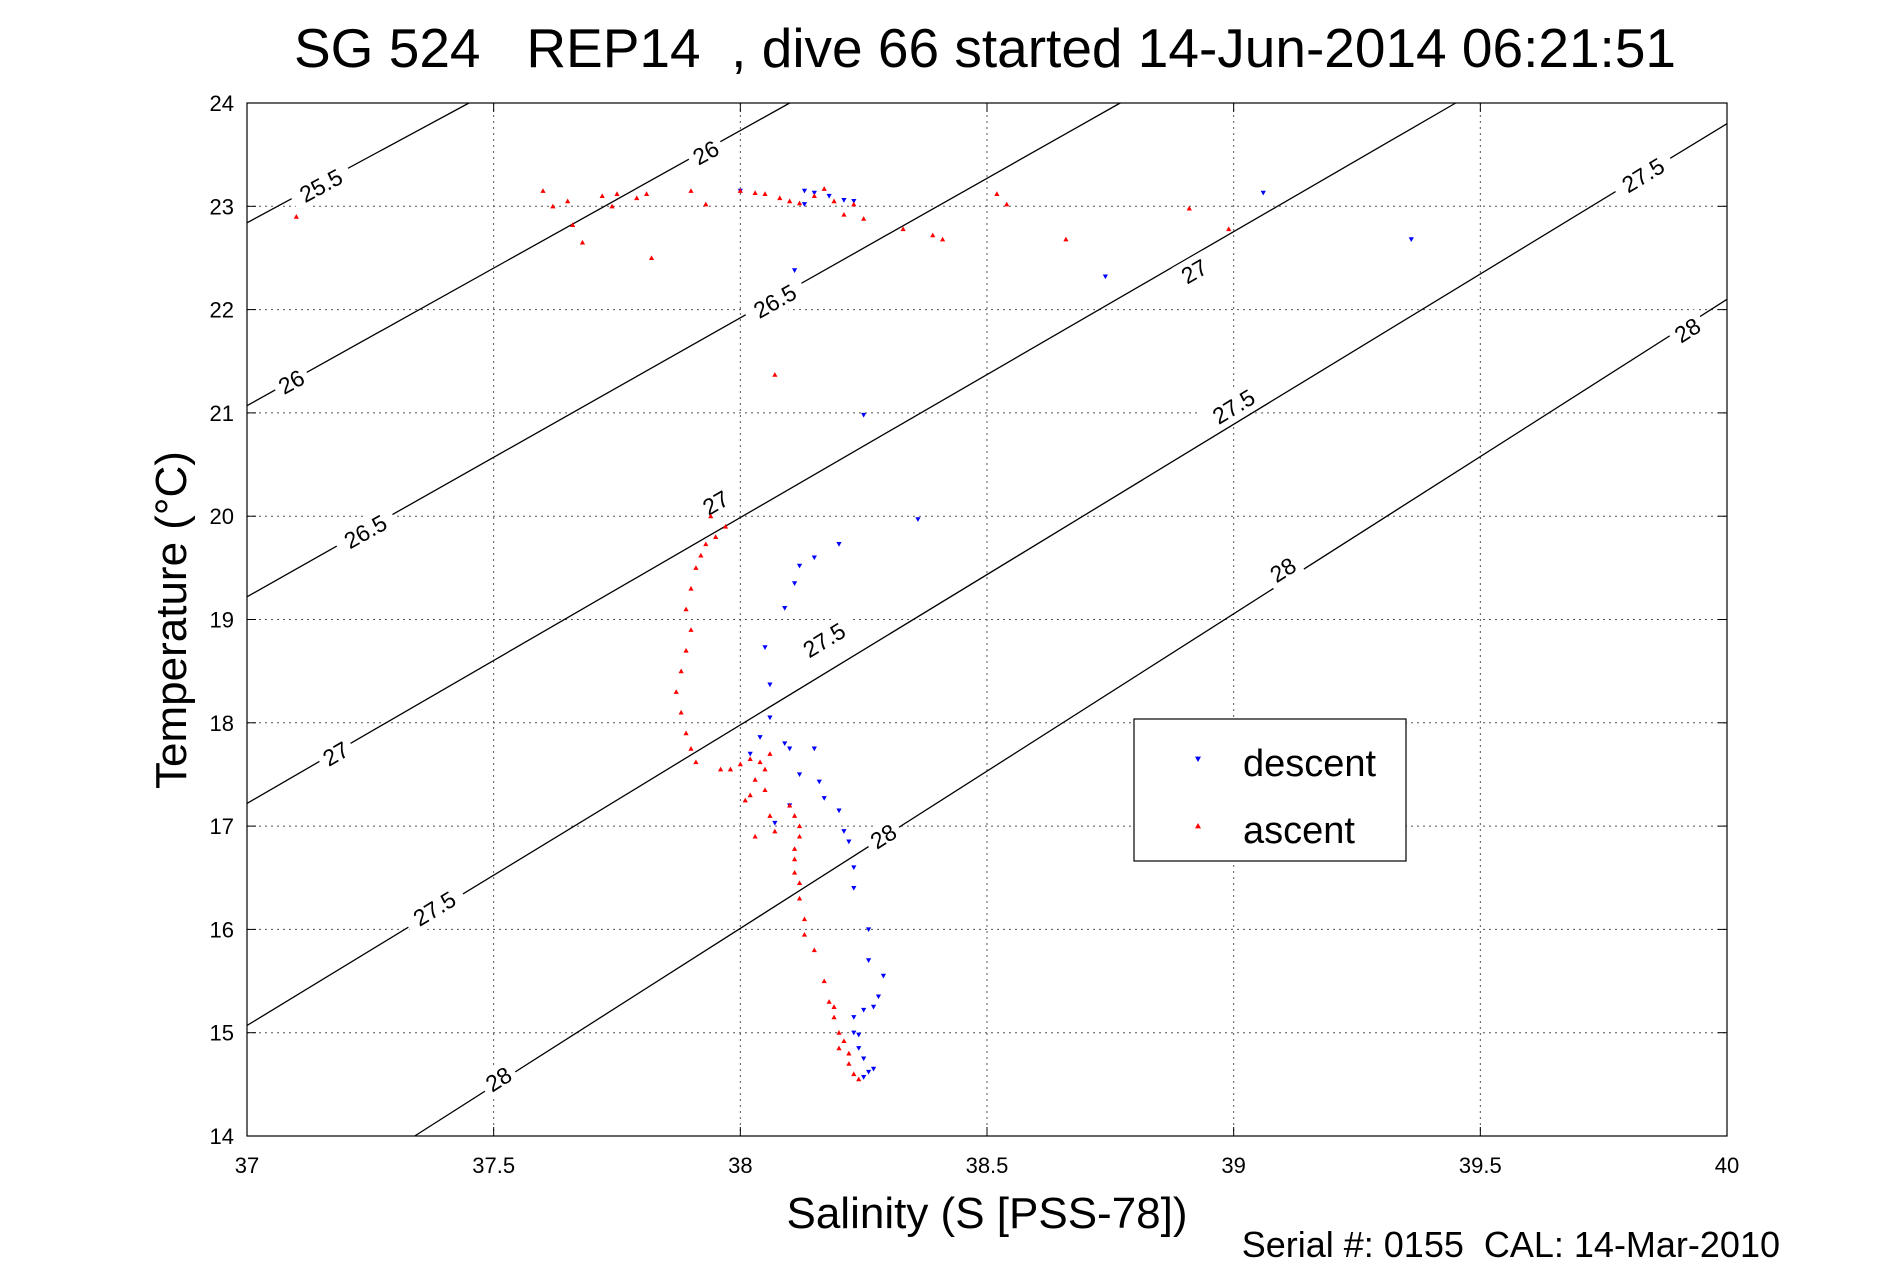 This screenshot has height=1262, width=1891. What do you see at coordinates (986, 1213) in the screenshot?
I see `x-axis-label: Salinity (S [PSS-78])` at bounding box center [986, 1213].